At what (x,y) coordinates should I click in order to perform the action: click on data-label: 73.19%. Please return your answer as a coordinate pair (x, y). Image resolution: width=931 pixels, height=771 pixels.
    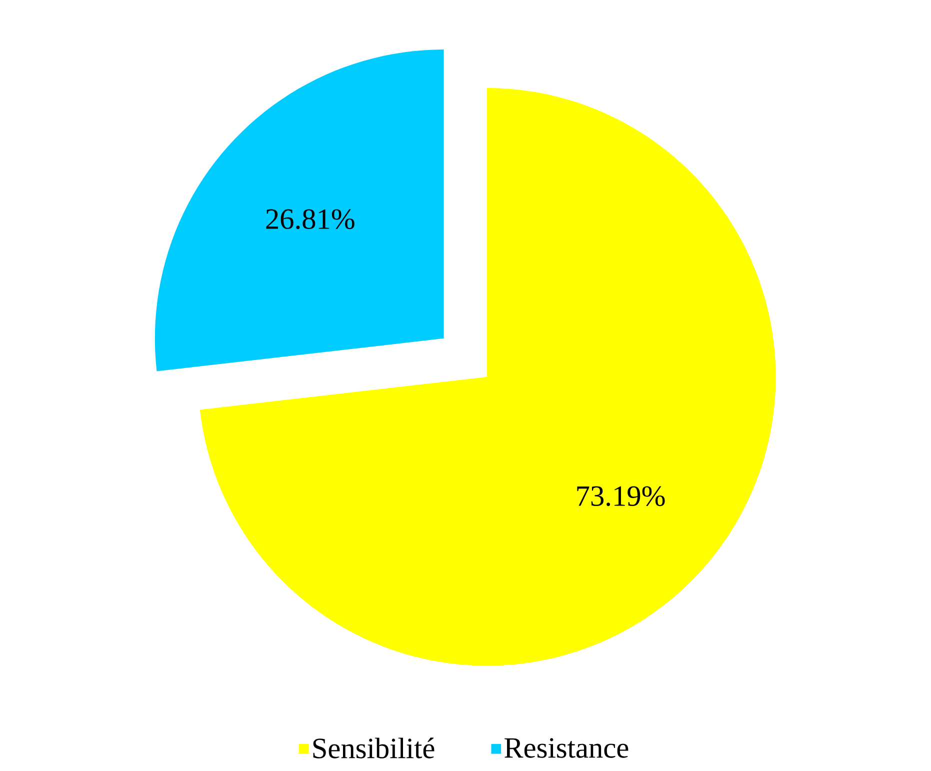
    Looking at the image, I should click on (621, 496).